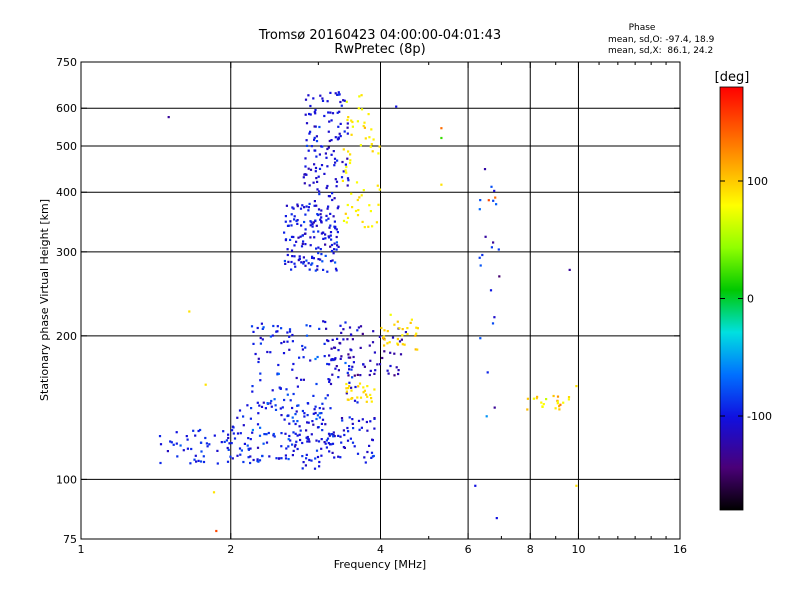  Describe the element at coordinates (66, 336) in the screenshot. I see `y-tick-label: 200` at that location.